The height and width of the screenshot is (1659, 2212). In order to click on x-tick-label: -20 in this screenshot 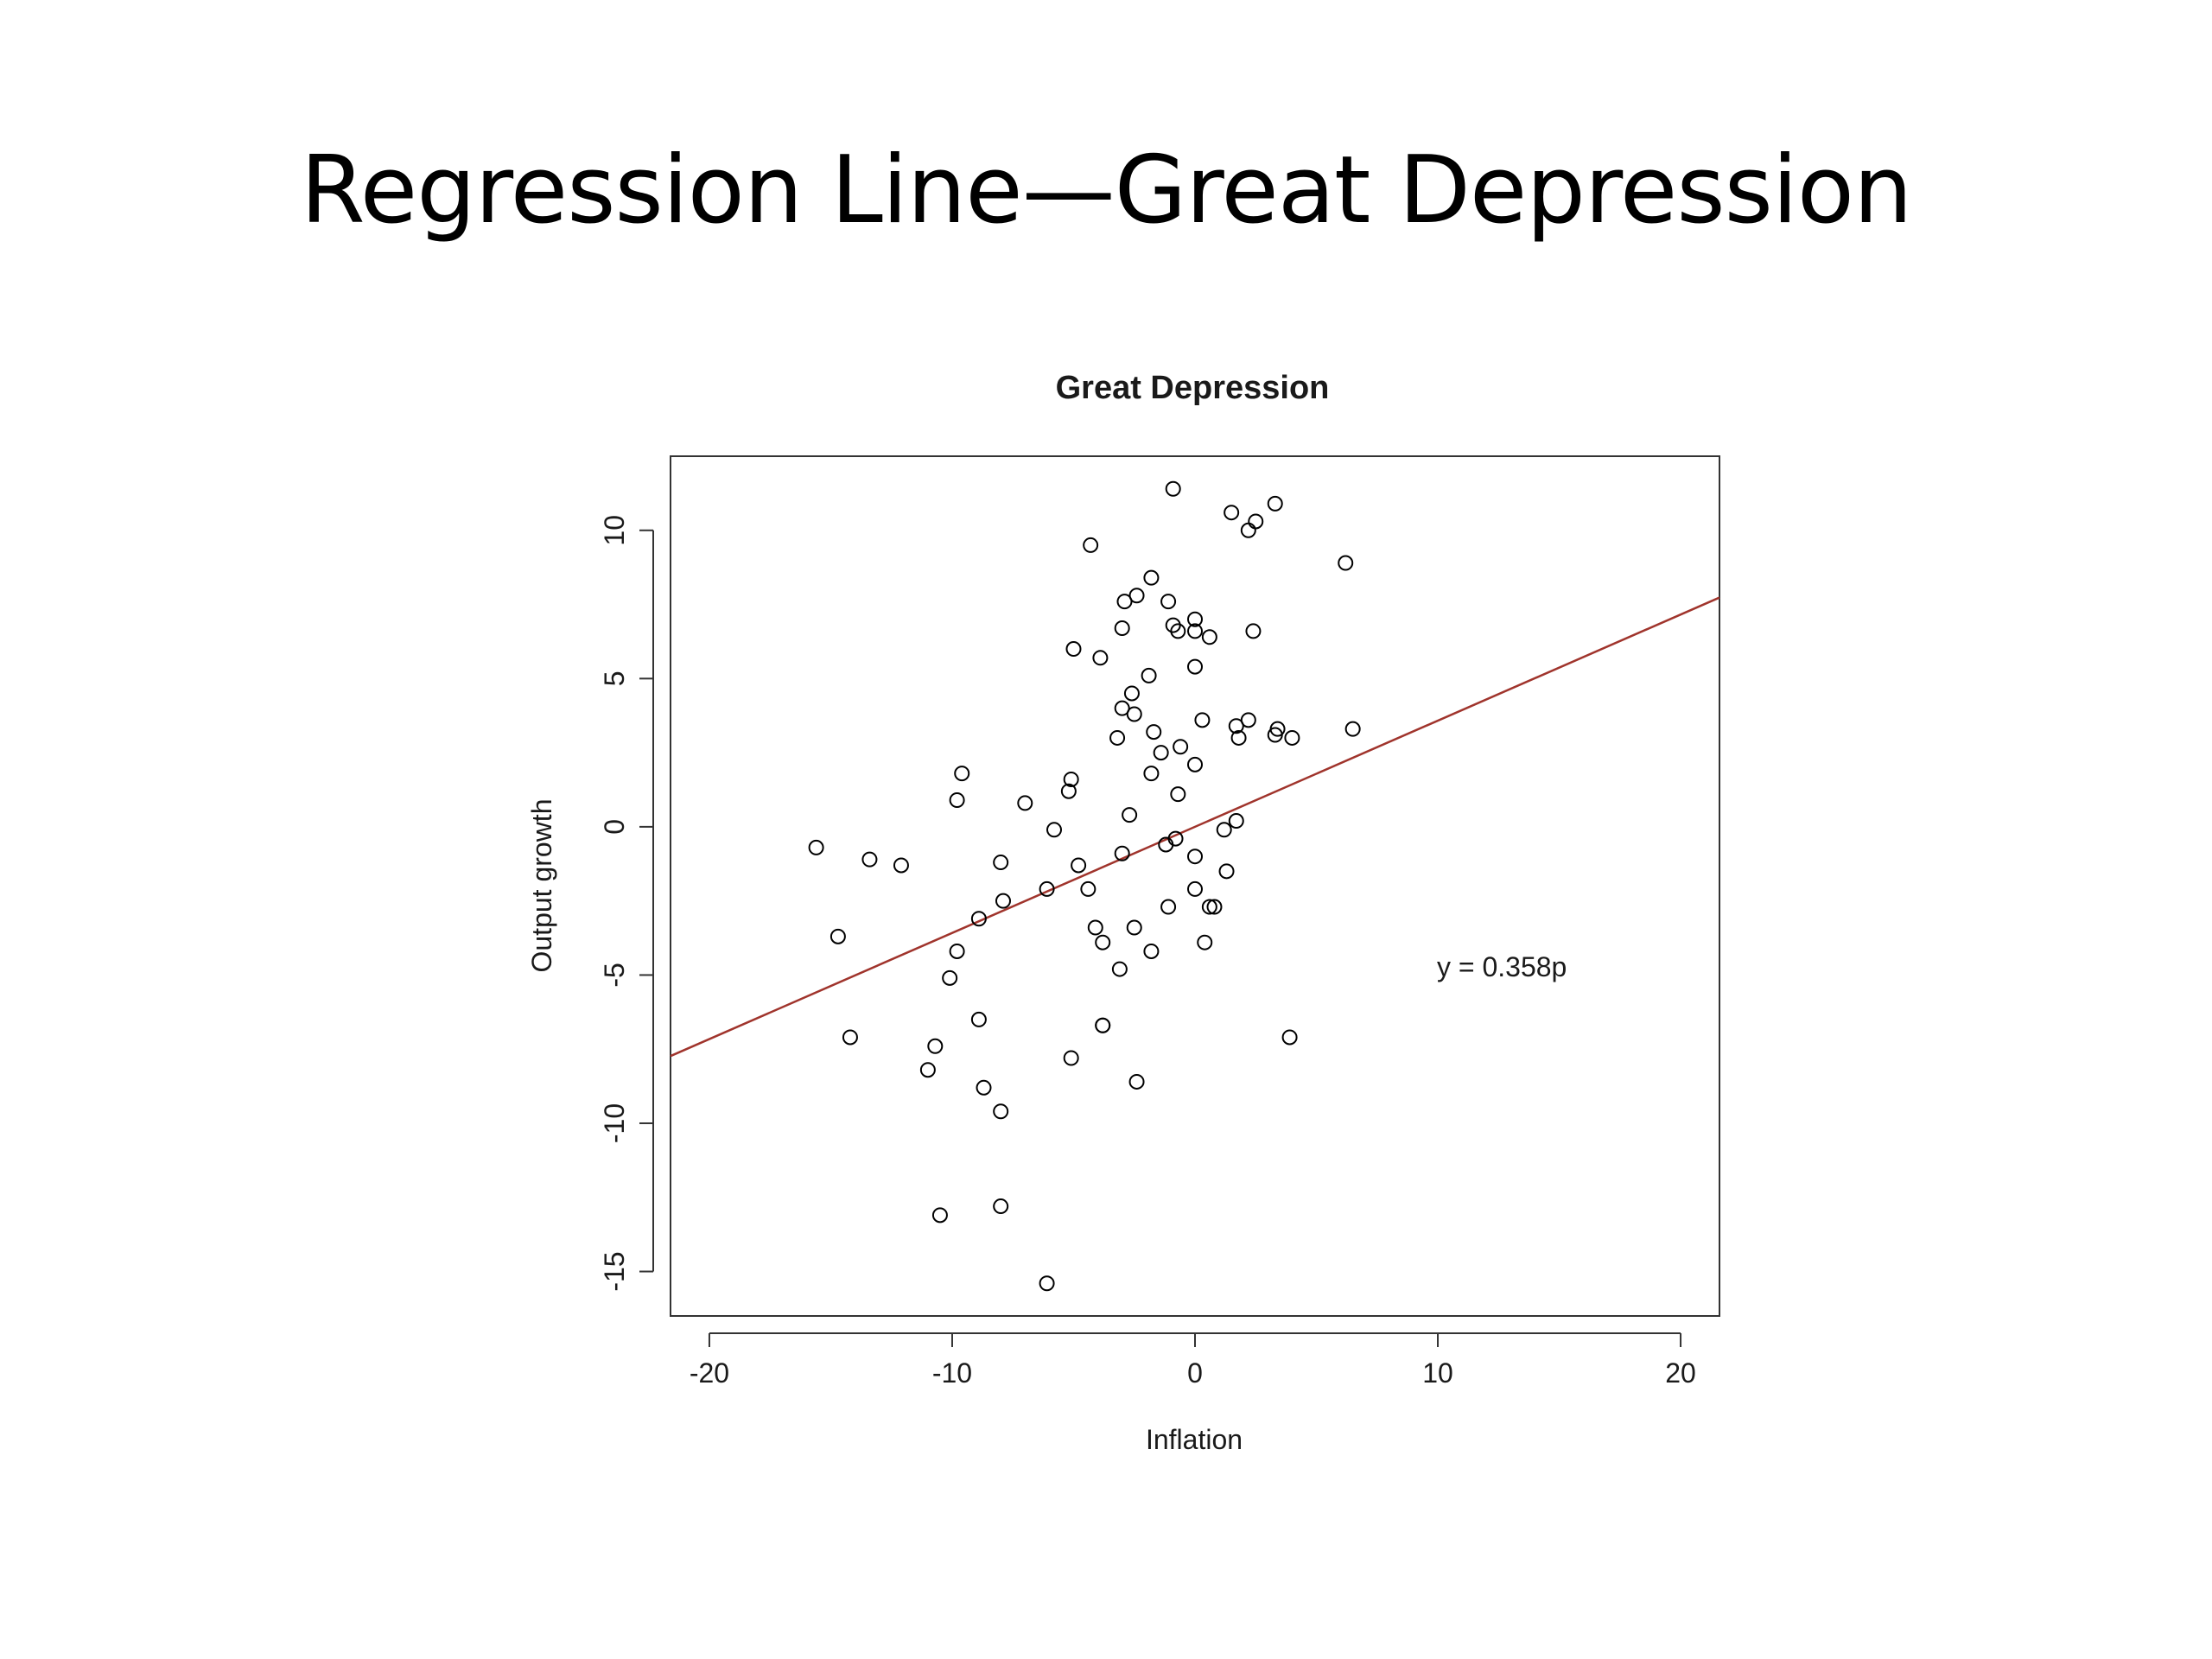, I will do `click(709, 1373)`.